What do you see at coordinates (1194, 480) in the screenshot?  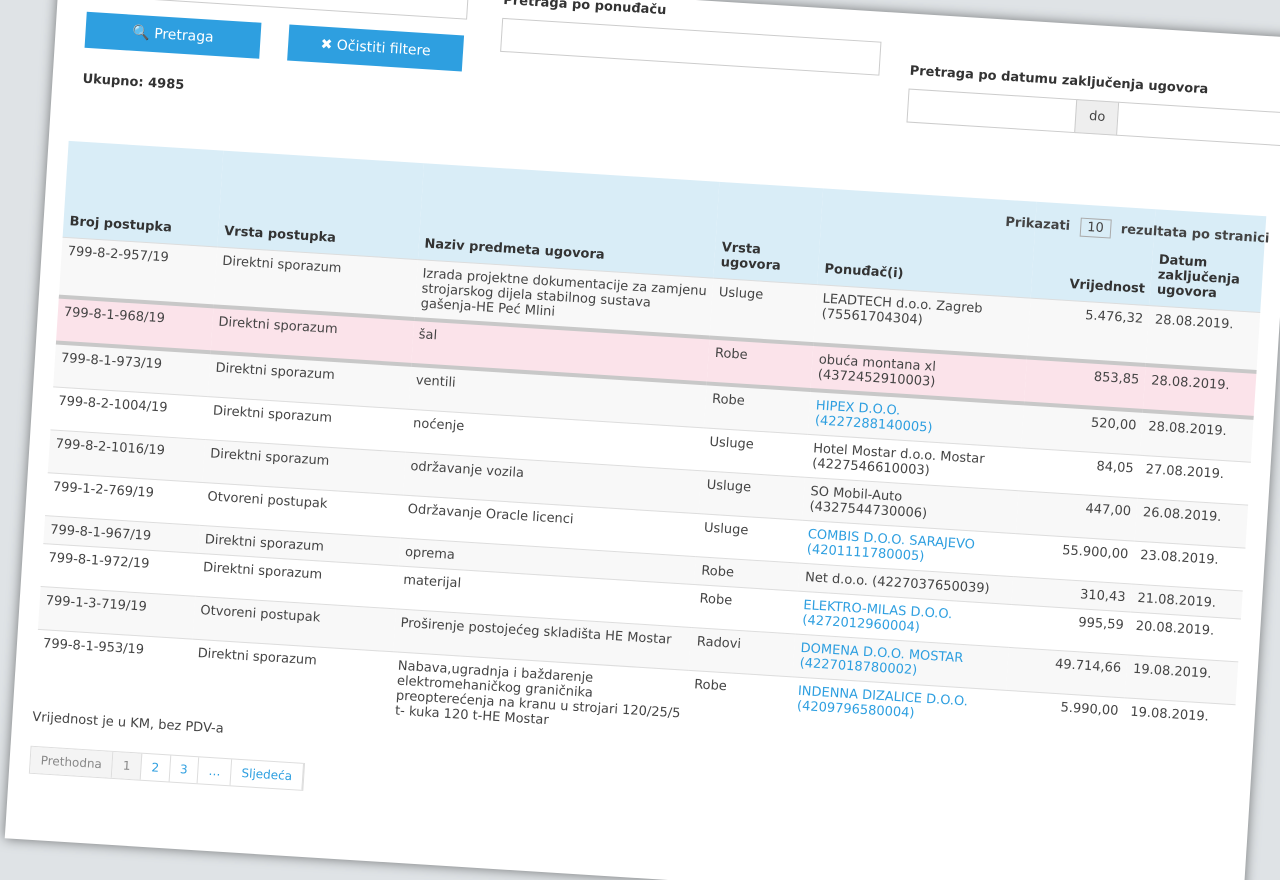 I see `table-cell: 27.08.2019.` at bounding box center [1194, 480].